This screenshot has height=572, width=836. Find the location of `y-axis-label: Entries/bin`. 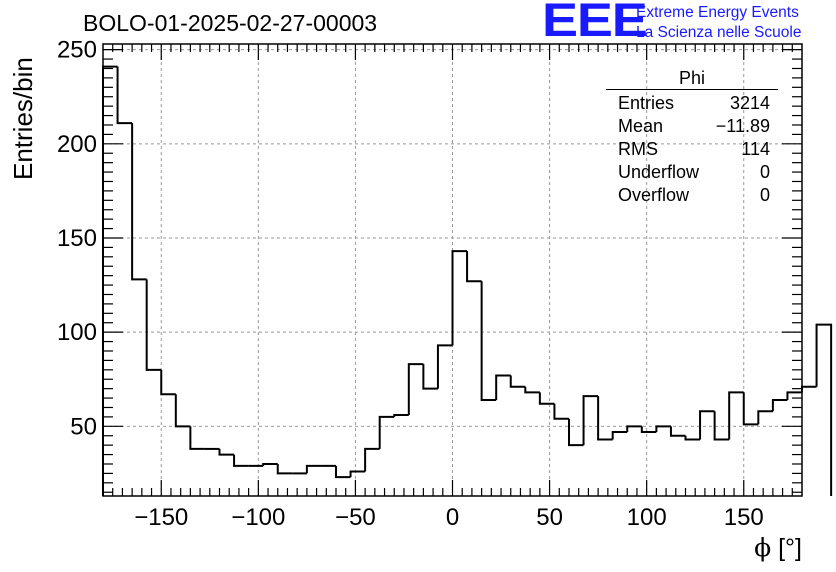

y-axis-label: Entries/bin is located at coordinates (23, 118).